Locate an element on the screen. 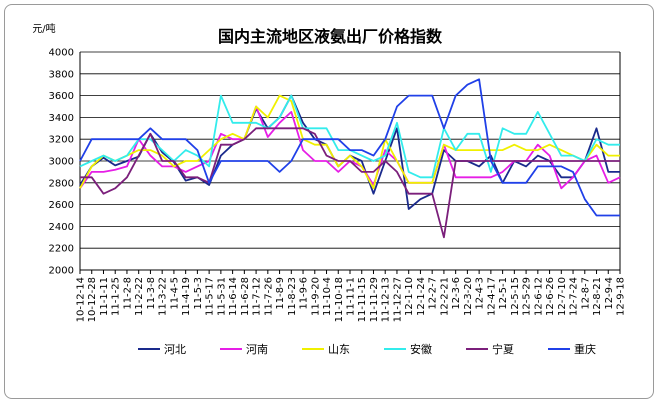  x-tick-label: 11-12-13 is located at coordinates (386, 299).